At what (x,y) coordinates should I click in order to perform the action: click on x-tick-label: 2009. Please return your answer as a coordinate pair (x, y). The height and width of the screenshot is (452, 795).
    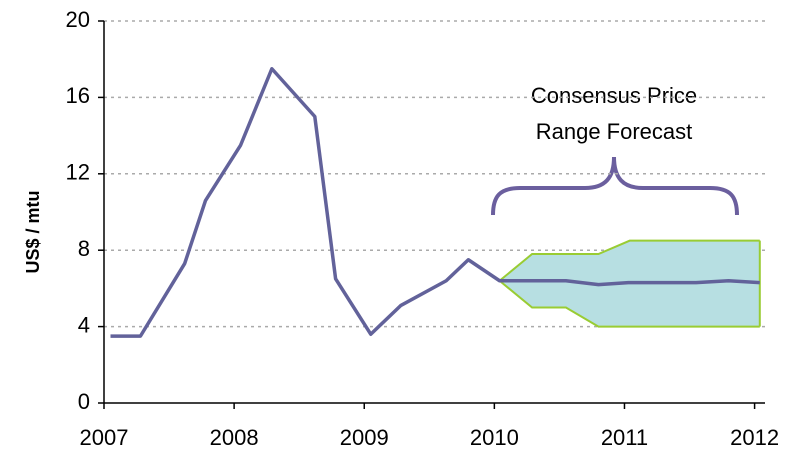
    Looking at the image, I should click on (364, 437).